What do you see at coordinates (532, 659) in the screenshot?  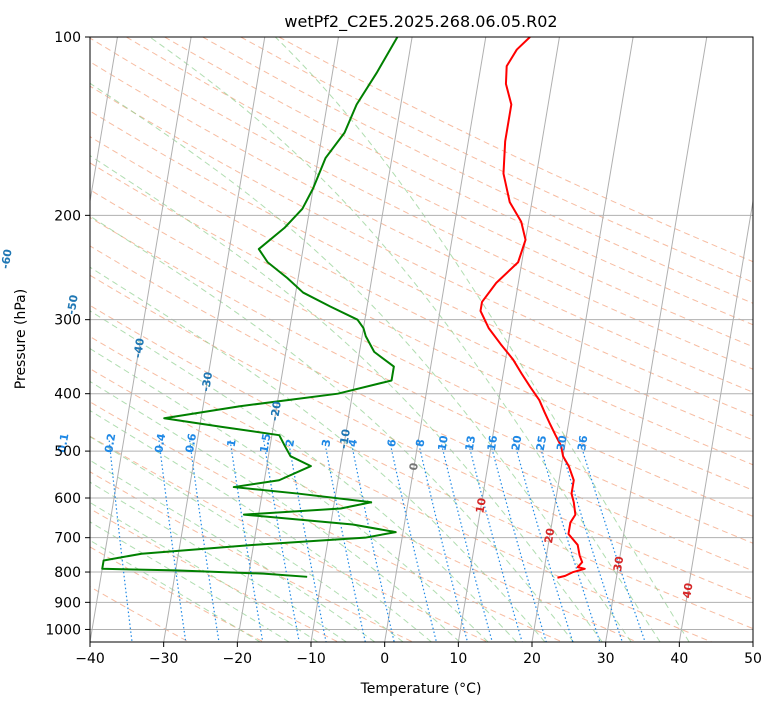 I see `x-tick-label: 20` at bounding box center [532, 659].